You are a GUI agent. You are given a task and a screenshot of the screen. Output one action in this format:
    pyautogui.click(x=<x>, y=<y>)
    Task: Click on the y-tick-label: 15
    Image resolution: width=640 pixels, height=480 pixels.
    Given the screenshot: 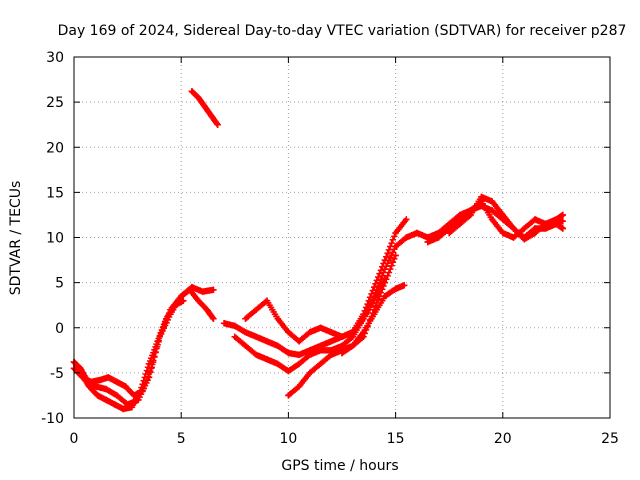 What is the action you would take?
    pyautogui.click(x=55, y=193)
    